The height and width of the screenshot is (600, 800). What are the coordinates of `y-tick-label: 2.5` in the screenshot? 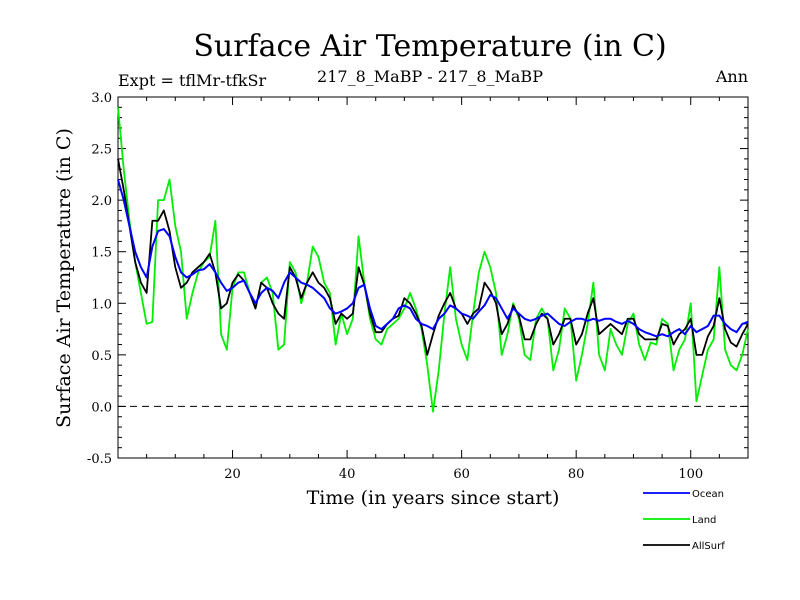 It's located at (101, 150).